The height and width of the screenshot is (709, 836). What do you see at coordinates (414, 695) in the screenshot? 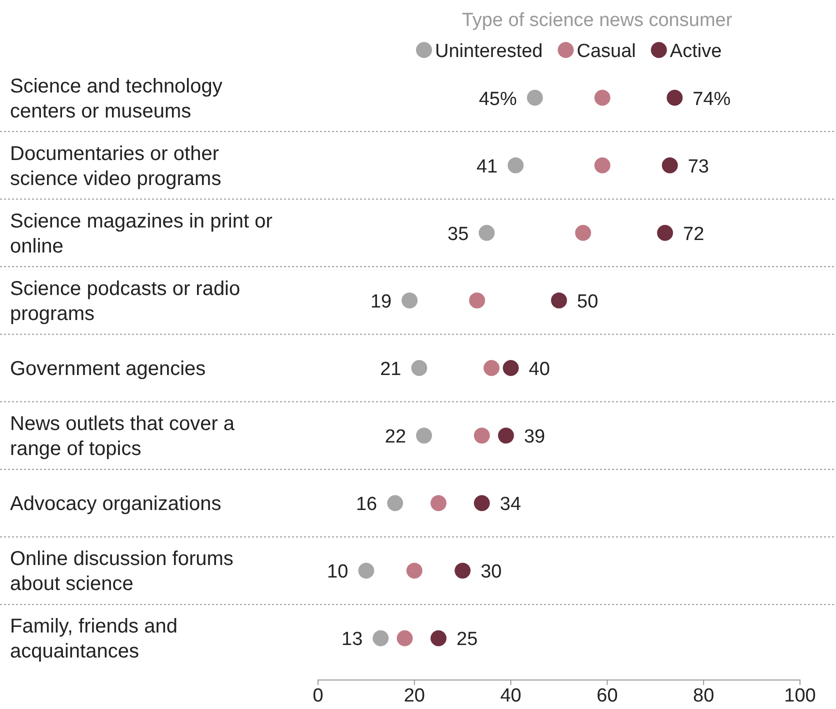
I see `x-tick-label: 20` at bounding box center [414, 695].